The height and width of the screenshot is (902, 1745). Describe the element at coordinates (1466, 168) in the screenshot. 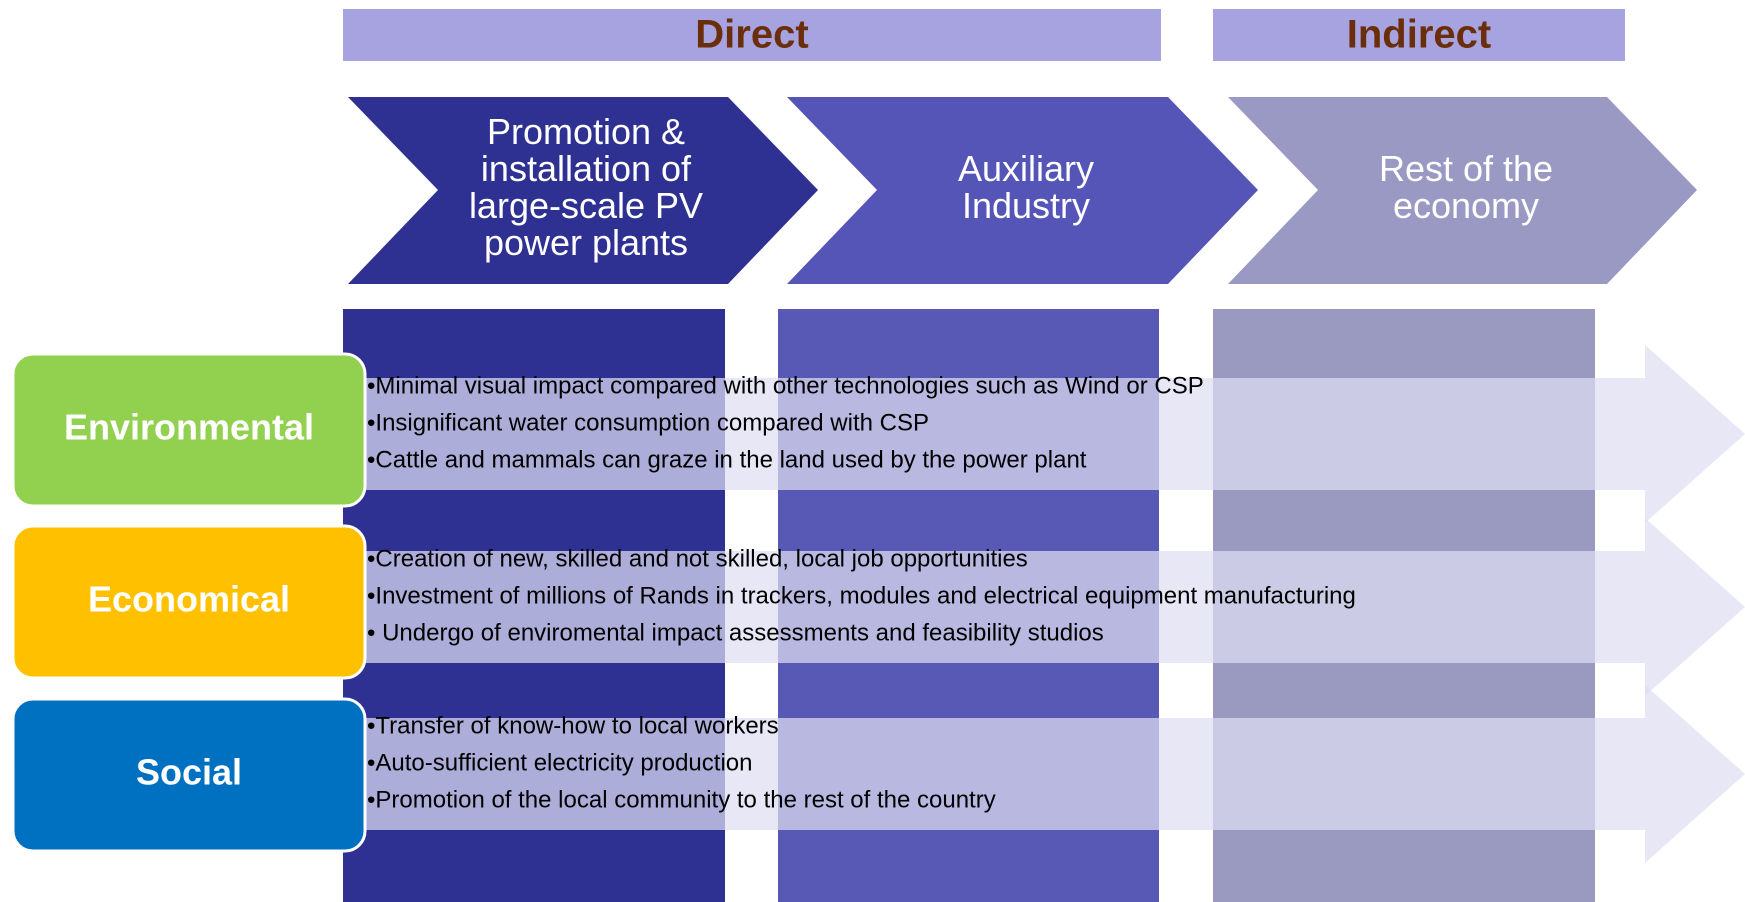

I see `stage-label: Rest of the` at that location.